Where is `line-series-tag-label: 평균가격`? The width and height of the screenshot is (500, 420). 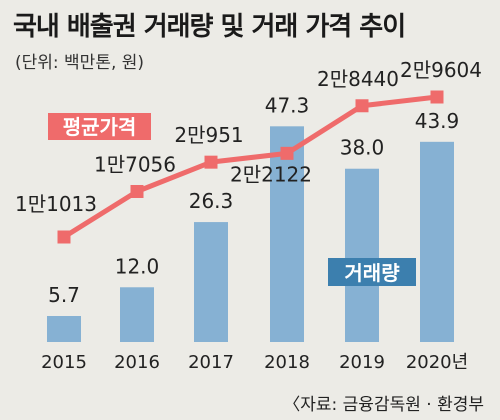
line-series-tag-label: 평균가격 is located at coordinates (100, 127).